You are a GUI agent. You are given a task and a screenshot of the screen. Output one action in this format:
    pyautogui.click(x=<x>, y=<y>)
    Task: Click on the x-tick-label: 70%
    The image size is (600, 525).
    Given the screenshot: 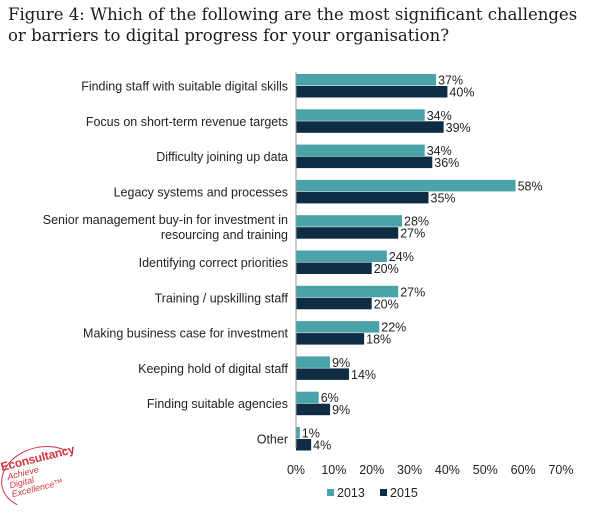 What is the action you would take?
    pyautogui.click(x=560, y=470)
    